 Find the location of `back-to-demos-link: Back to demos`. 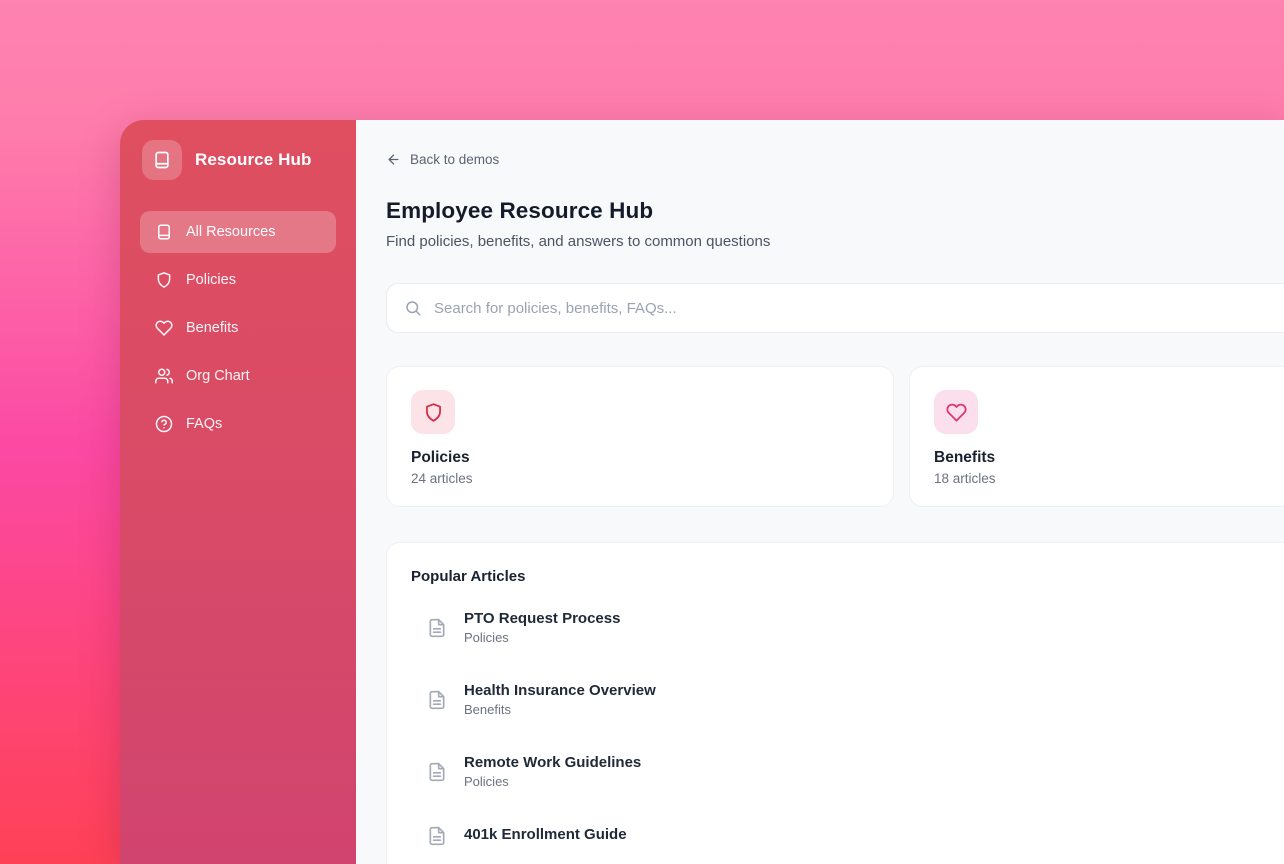

back-to-demos-link: Back to demos is located at coordinates (442, 159).